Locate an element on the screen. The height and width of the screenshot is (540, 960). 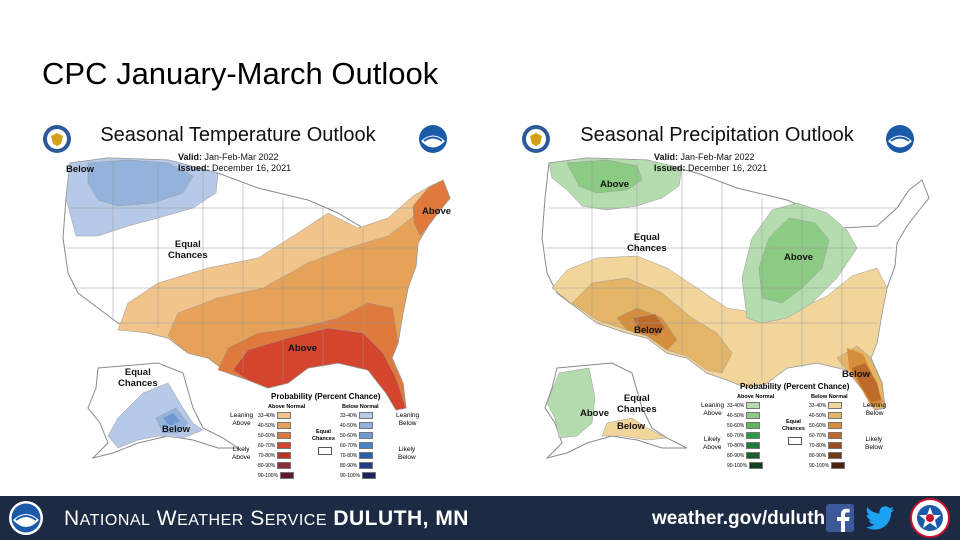
map-label-equal-chances: Equal Chances is located at coordinates (188, 250).